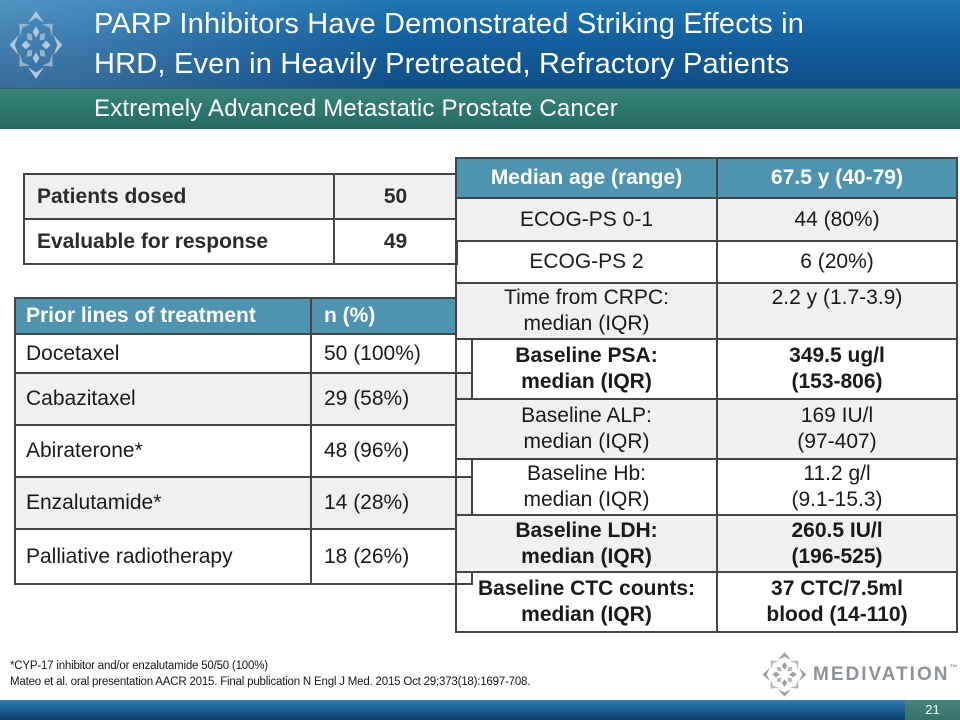  I want to click on row-value: 50, so click(395, 196).